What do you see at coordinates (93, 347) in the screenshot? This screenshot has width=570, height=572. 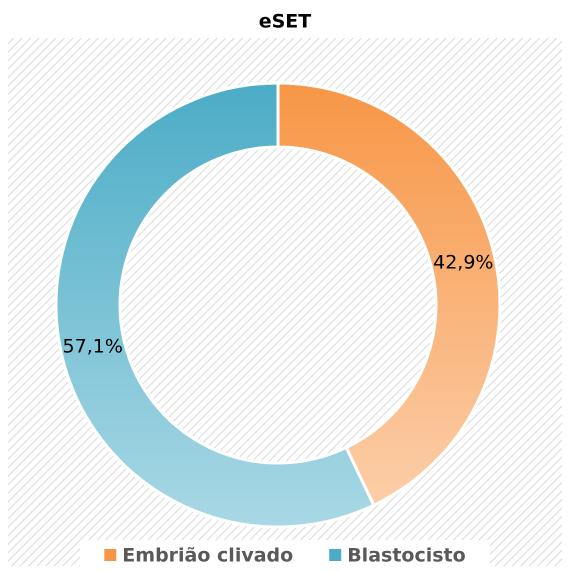 I see `data-label: 57,1%` at bounding box center [93, 347].